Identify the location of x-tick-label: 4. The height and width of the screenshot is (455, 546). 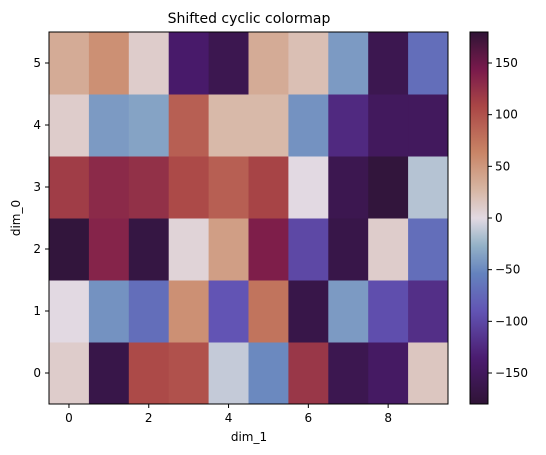
(229, 418).